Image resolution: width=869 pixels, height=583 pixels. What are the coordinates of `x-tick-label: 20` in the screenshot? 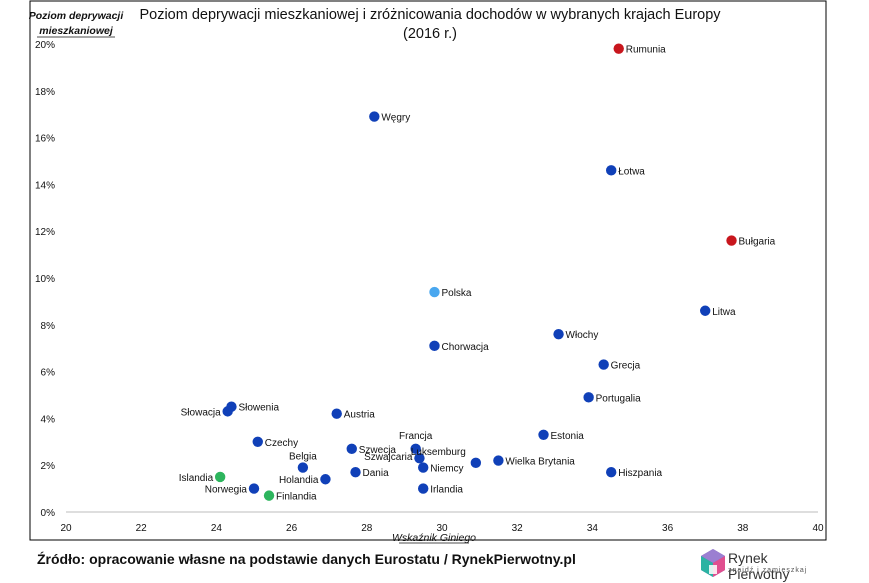 It's located at (66, 528).